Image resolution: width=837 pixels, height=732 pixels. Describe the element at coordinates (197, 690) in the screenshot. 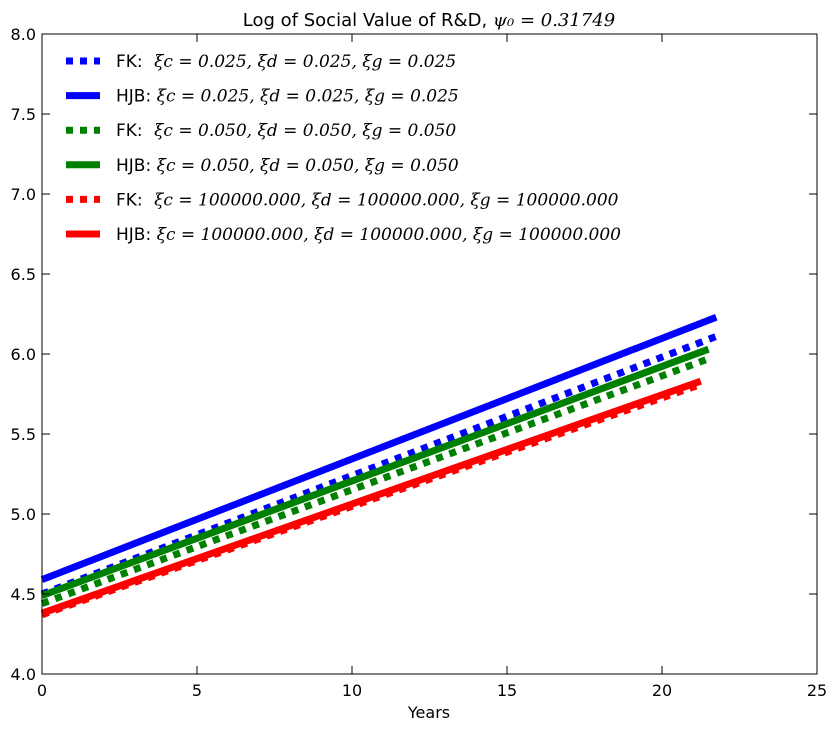

I see `x-tick-label-1: 5` at that location.